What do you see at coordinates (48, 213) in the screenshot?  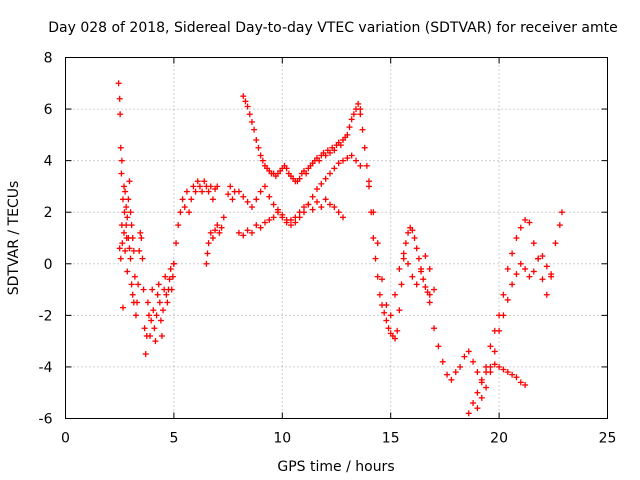 I see `y-tick-label: 2` at bounding box center [48, 213].